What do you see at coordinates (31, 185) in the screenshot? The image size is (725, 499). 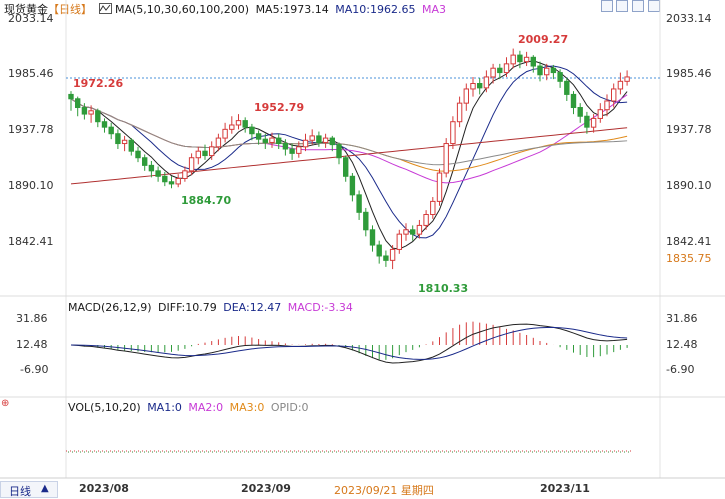 I see `price-tick-left: 1890.10` at bounding box center [31, 185].